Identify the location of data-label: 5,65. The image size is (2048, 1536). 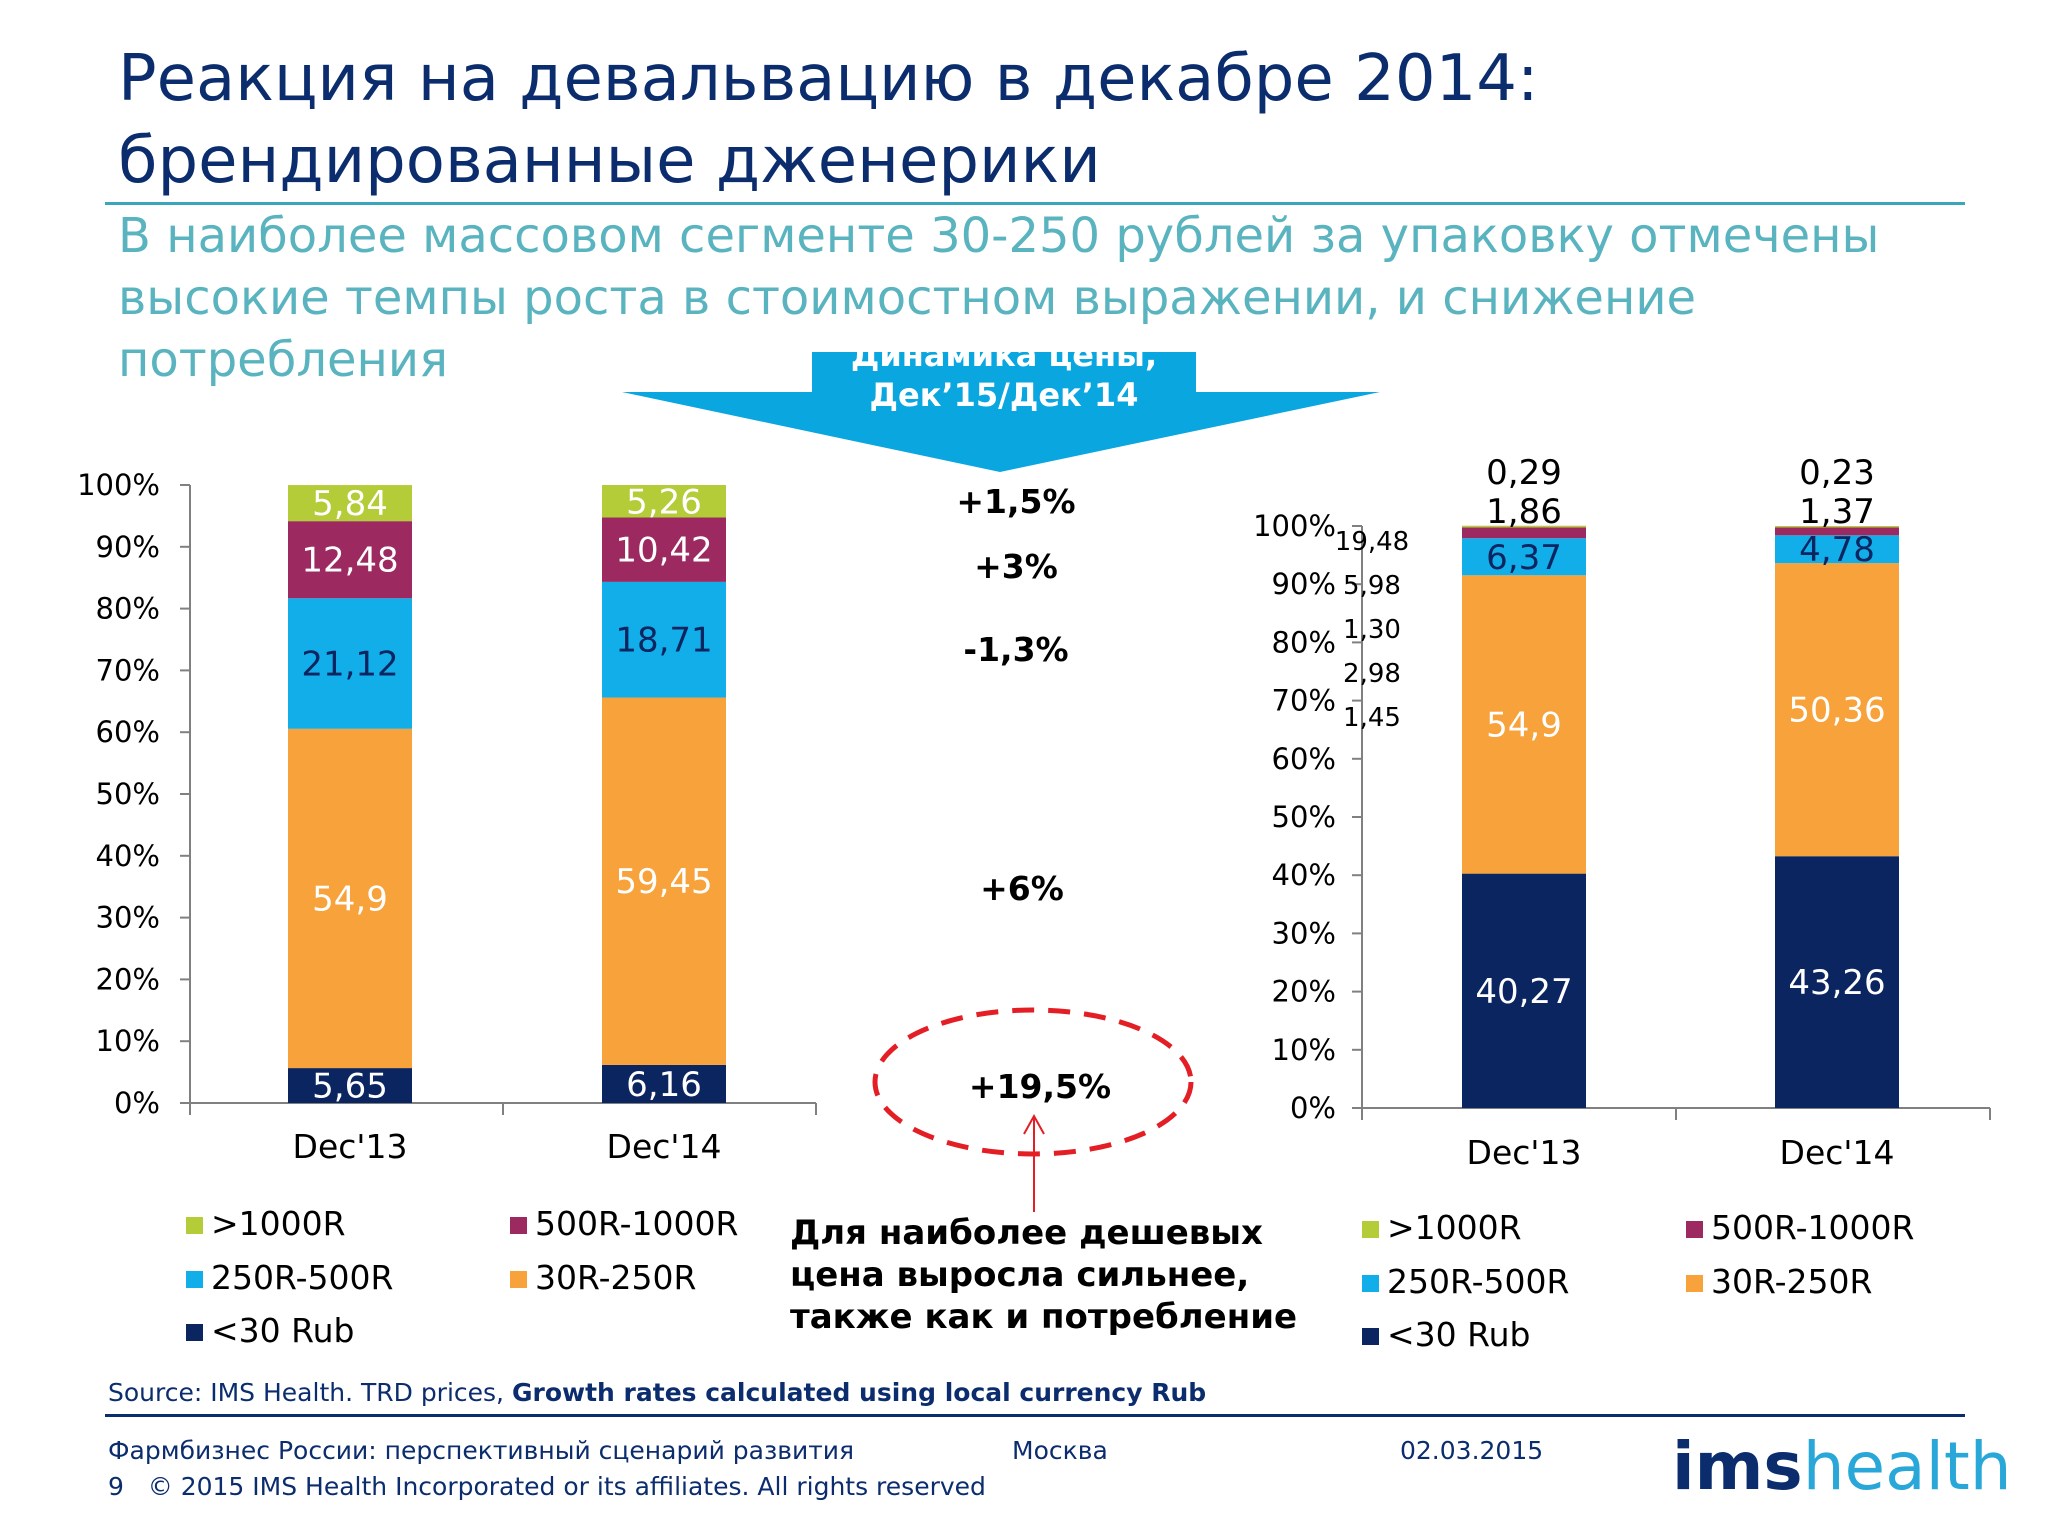
(350, 1087).